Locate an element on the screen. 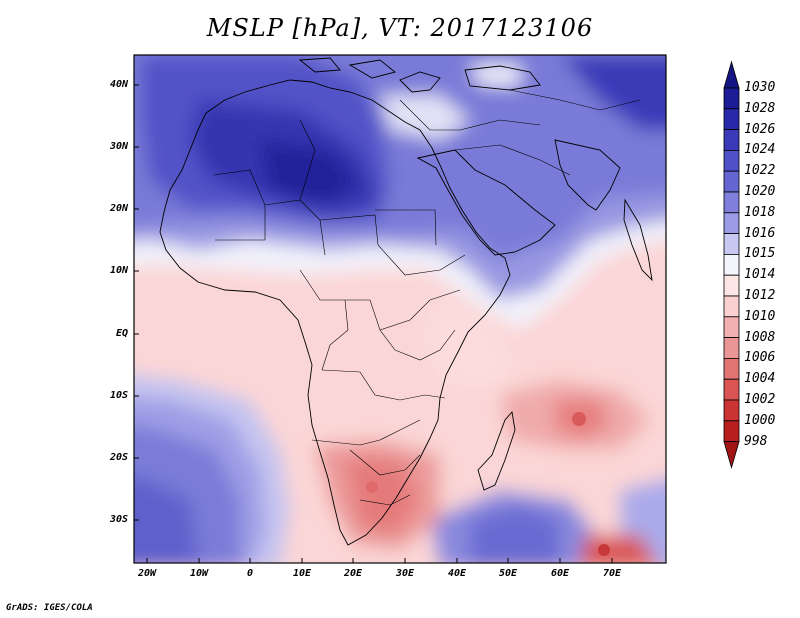 This screenshot has width=800, height=618. colorbar-cap-bottom is located at coordinates (731, 455).